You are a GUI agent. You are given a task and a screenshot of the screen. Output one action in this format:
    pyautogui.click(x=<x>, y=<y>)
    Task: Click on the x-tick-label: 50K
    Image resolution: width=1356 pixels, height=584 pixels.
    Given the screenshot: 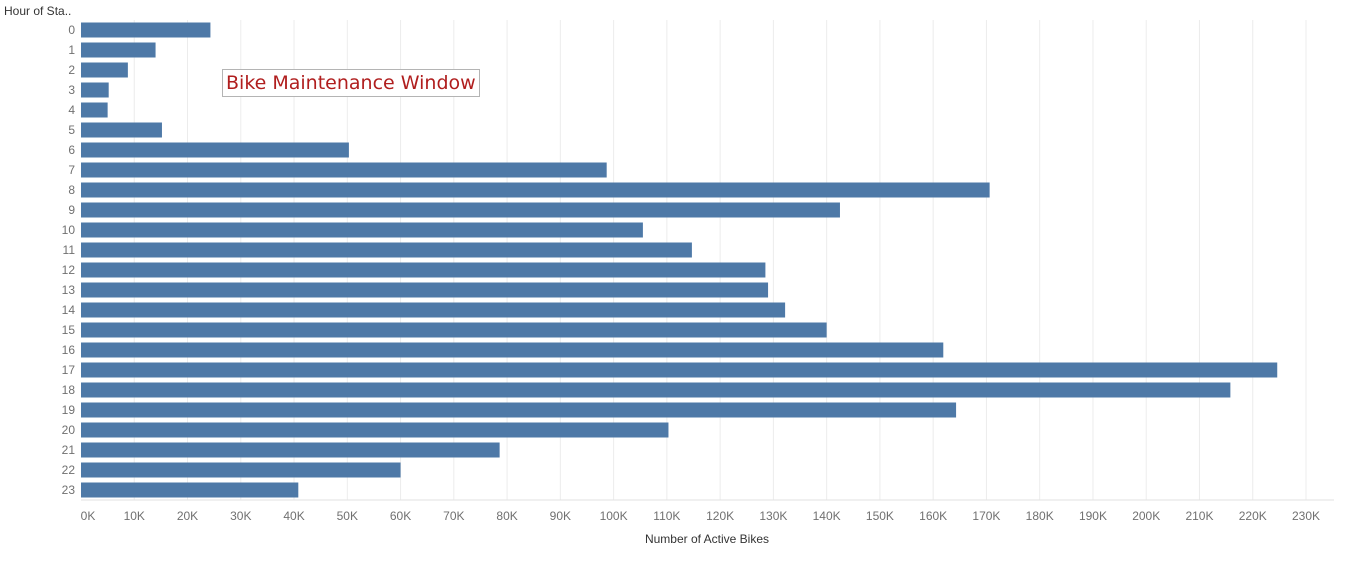 What is the action you would take?
    pyautogui.click(x=347, y=516)
    